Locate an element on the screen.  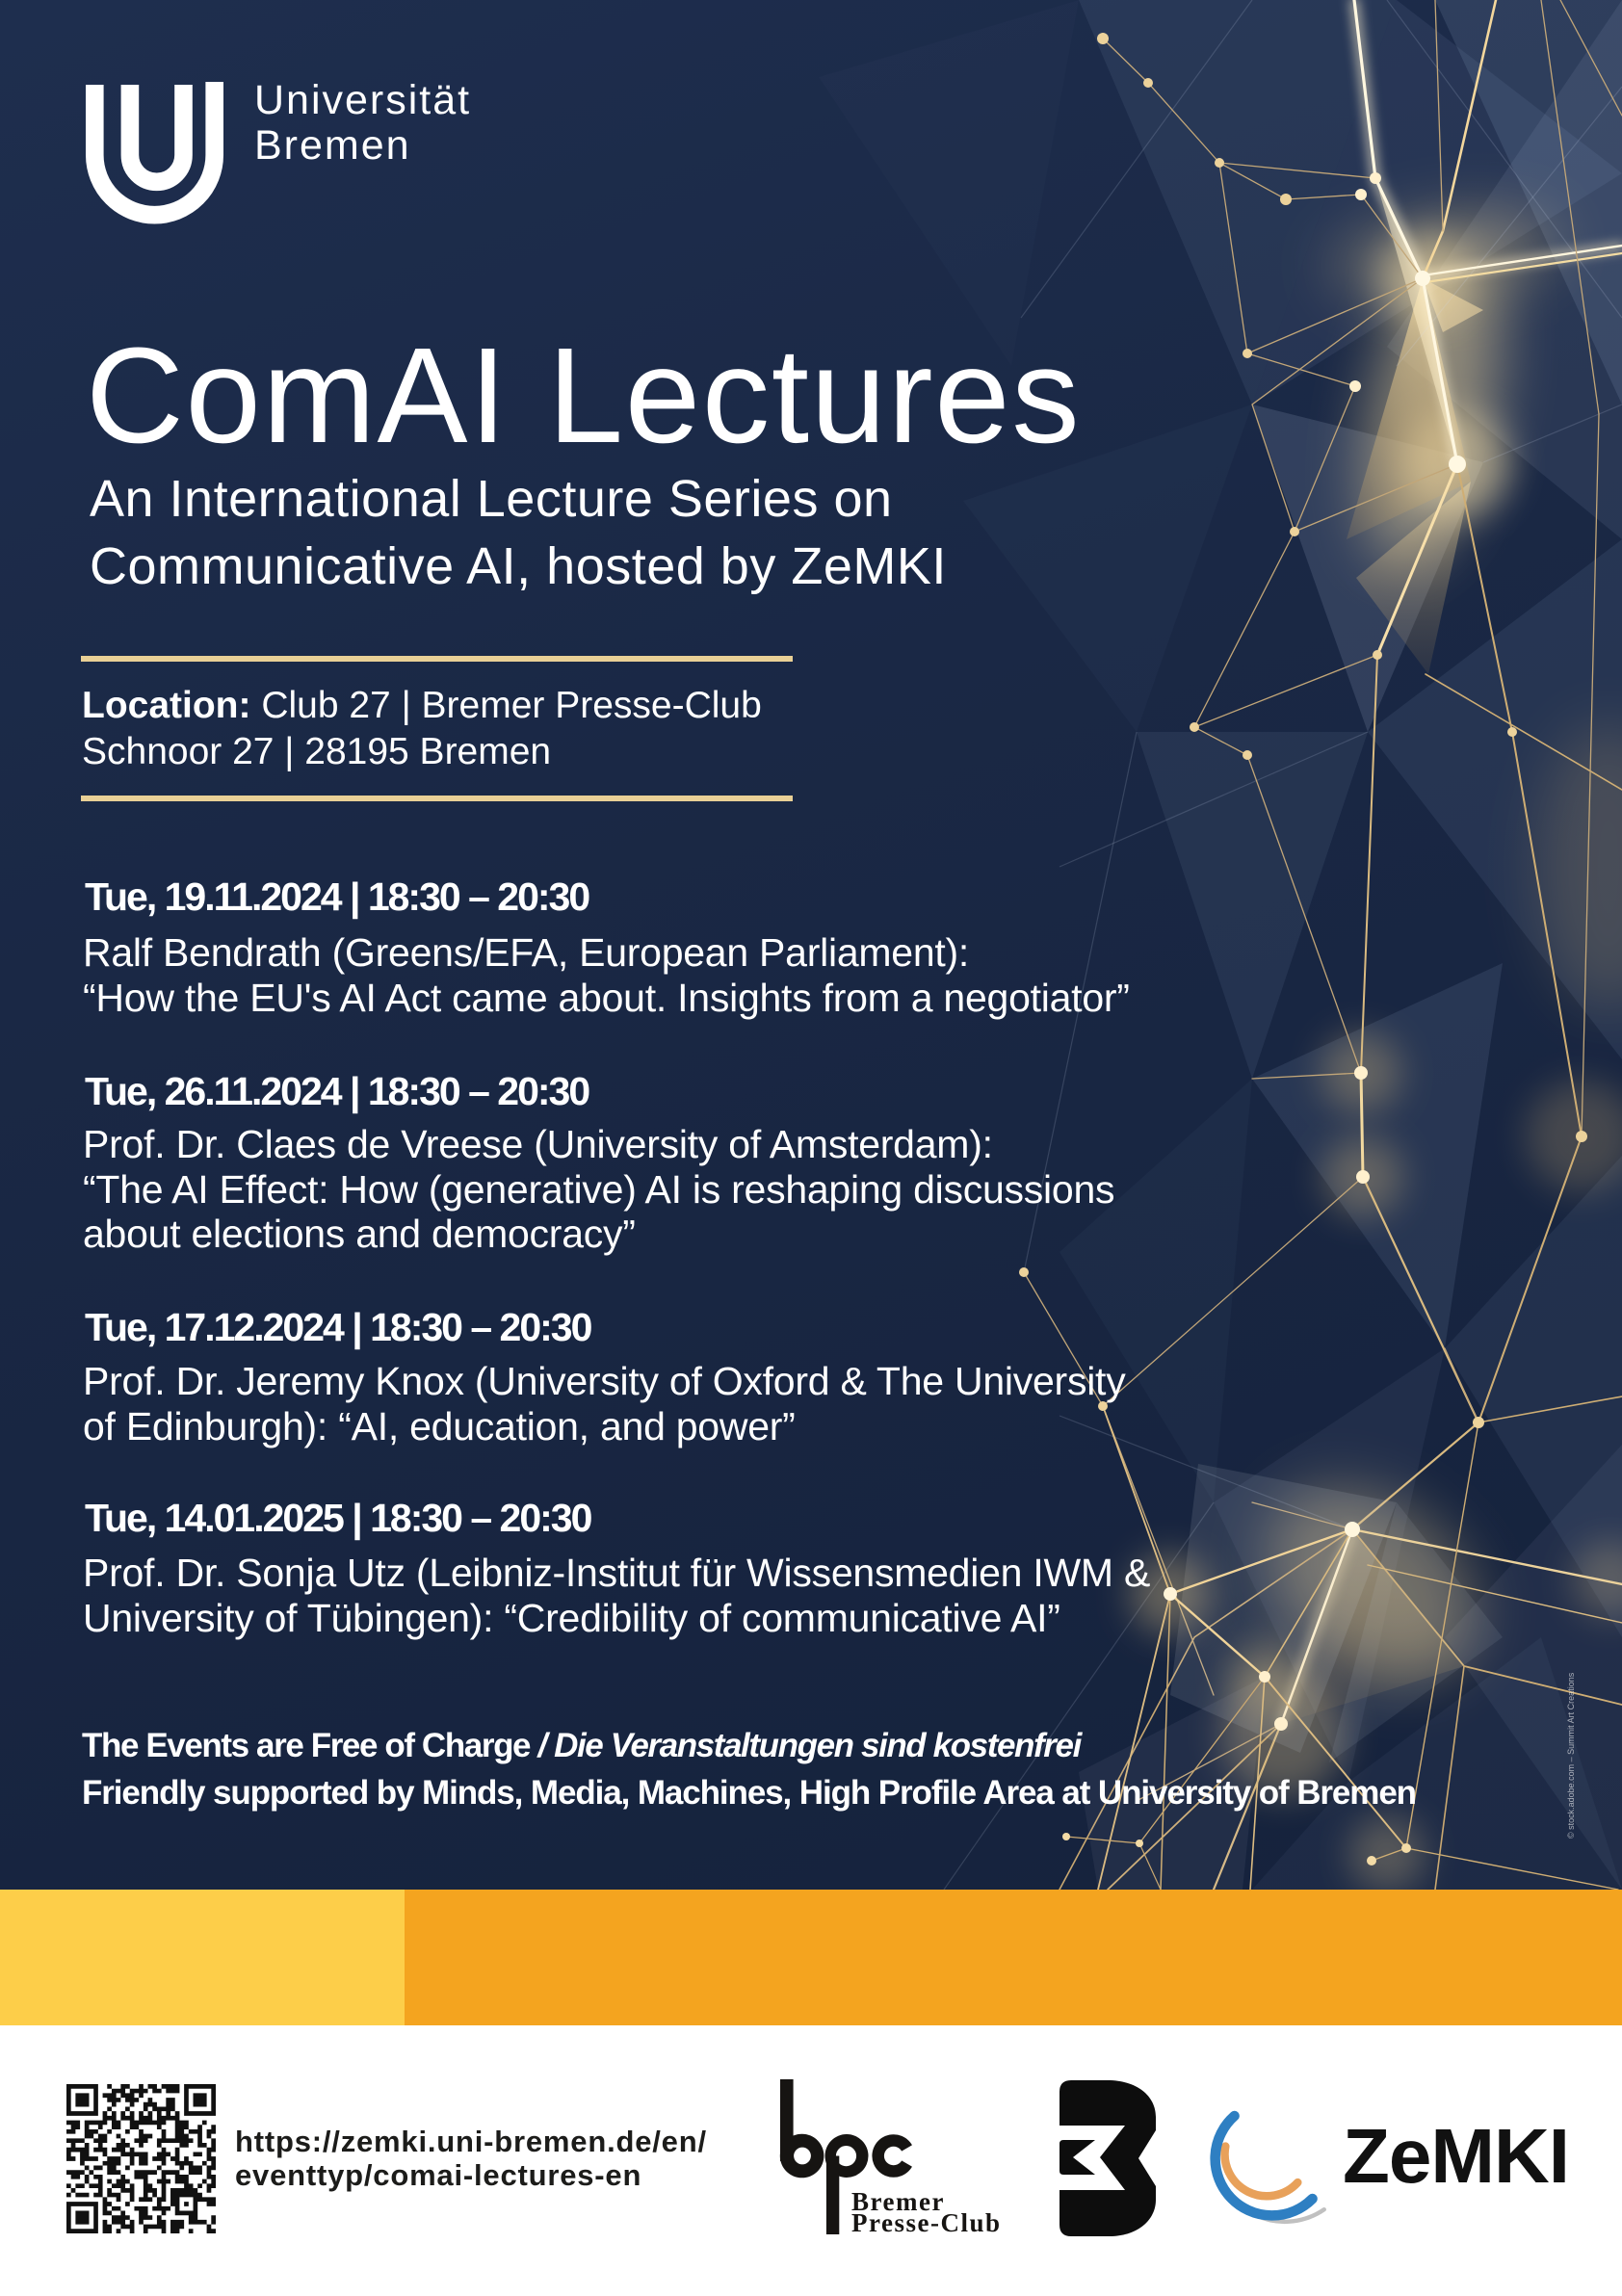
svg-text: Bremer is located at coordinates (898, 2201).